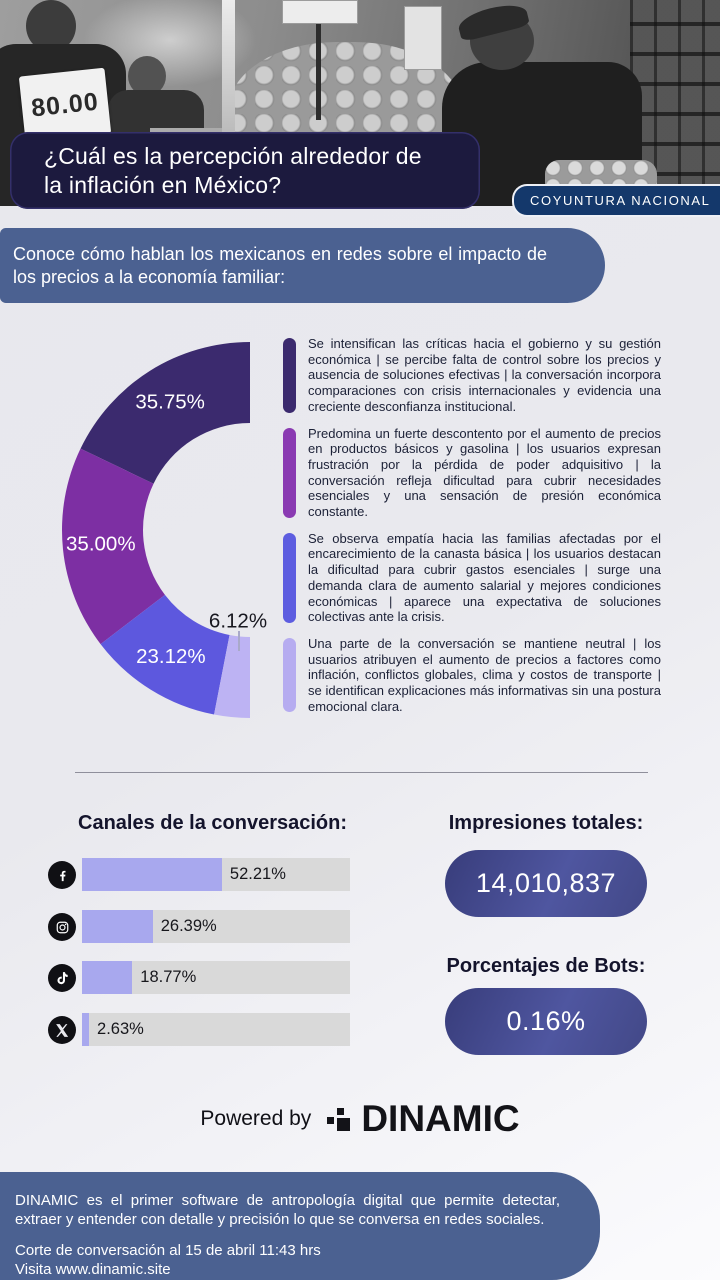 The width and height of the screenshot is (720, 1280). Describe the element at coordinates (289, 472) in the screenshot. I see `legend-pill-purple` at that location.